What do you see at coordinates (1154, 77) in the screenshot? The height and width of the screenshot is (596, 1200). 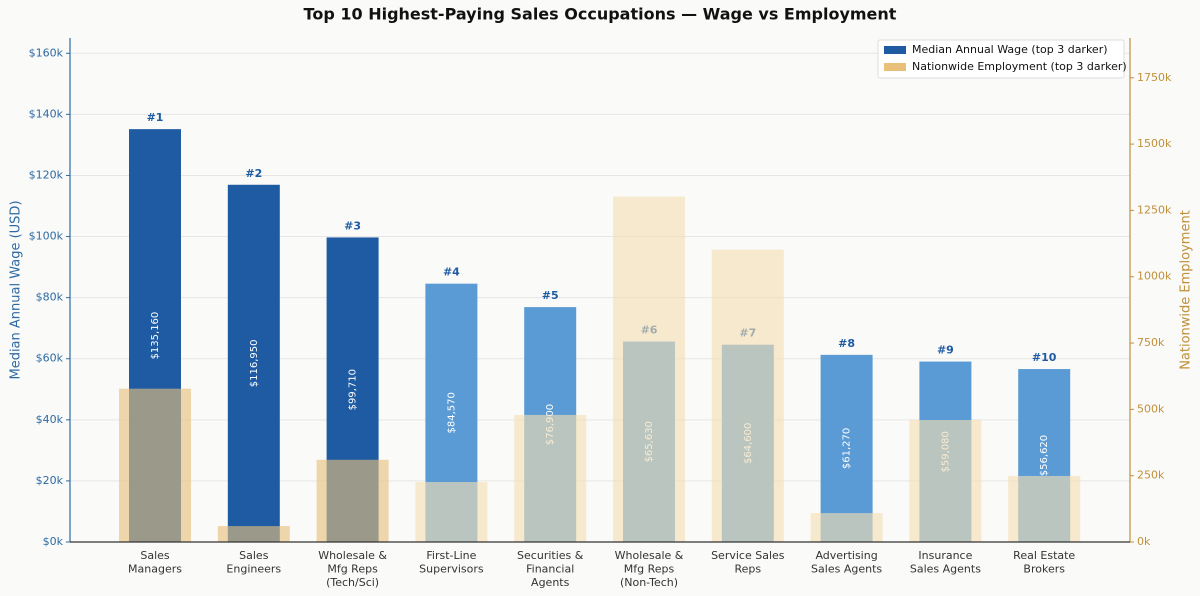 I see `y2-tick-label: 1750k` at bounding box center [1154, 77].